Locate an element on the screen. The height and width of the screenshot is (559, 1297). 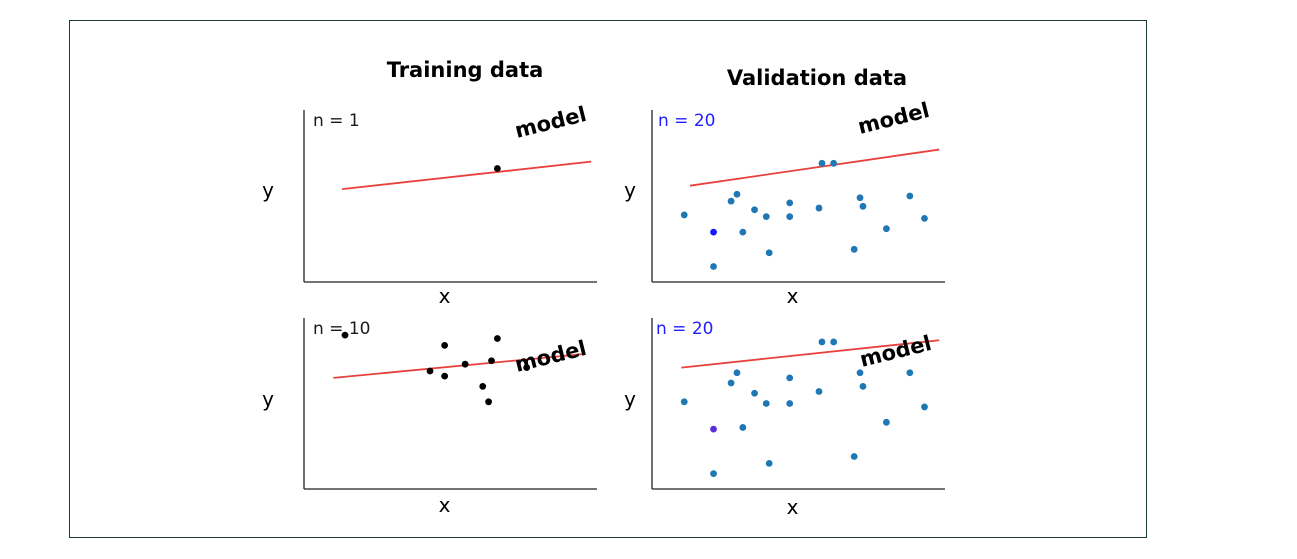
column-title-validation: Validation data is located at coordinates (817, 78).